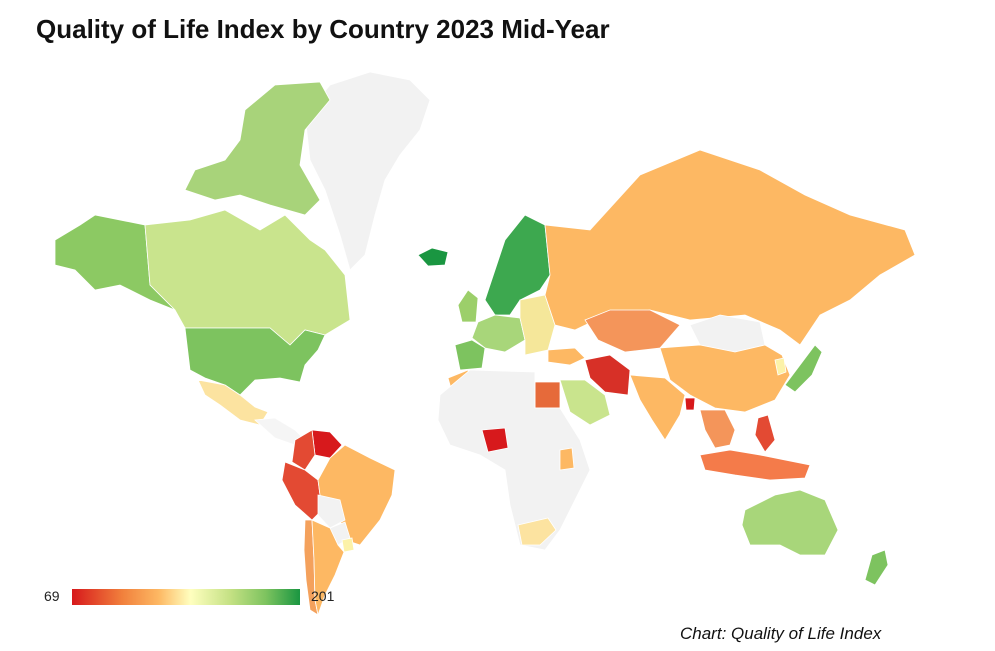 The image size is (995, 651). What do you see at coordinates (331, 511) in the screenshot?
I see `region-bolivia` at bounding box center [331, 511].